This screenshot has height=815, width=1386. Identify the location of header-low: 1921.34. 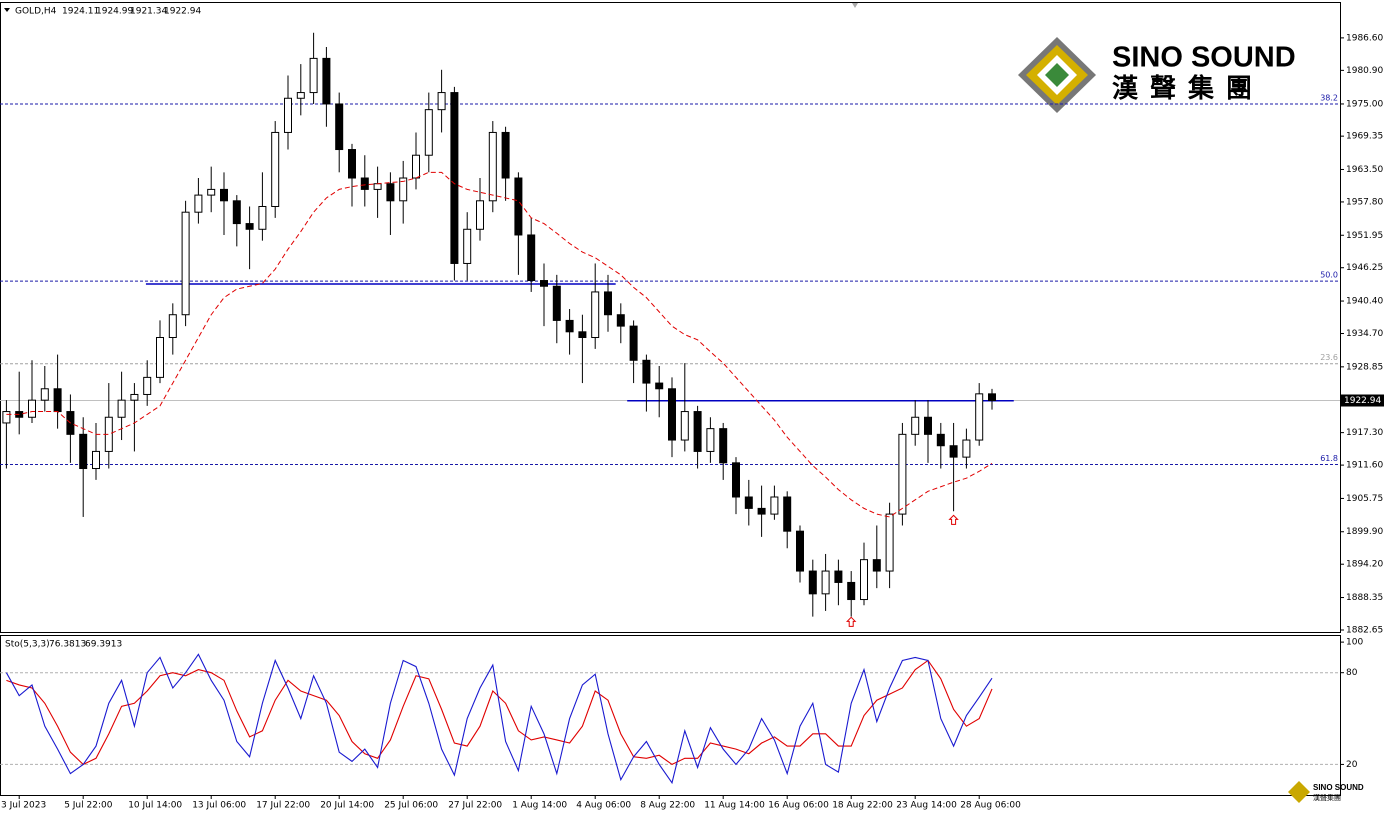
(148, 12).